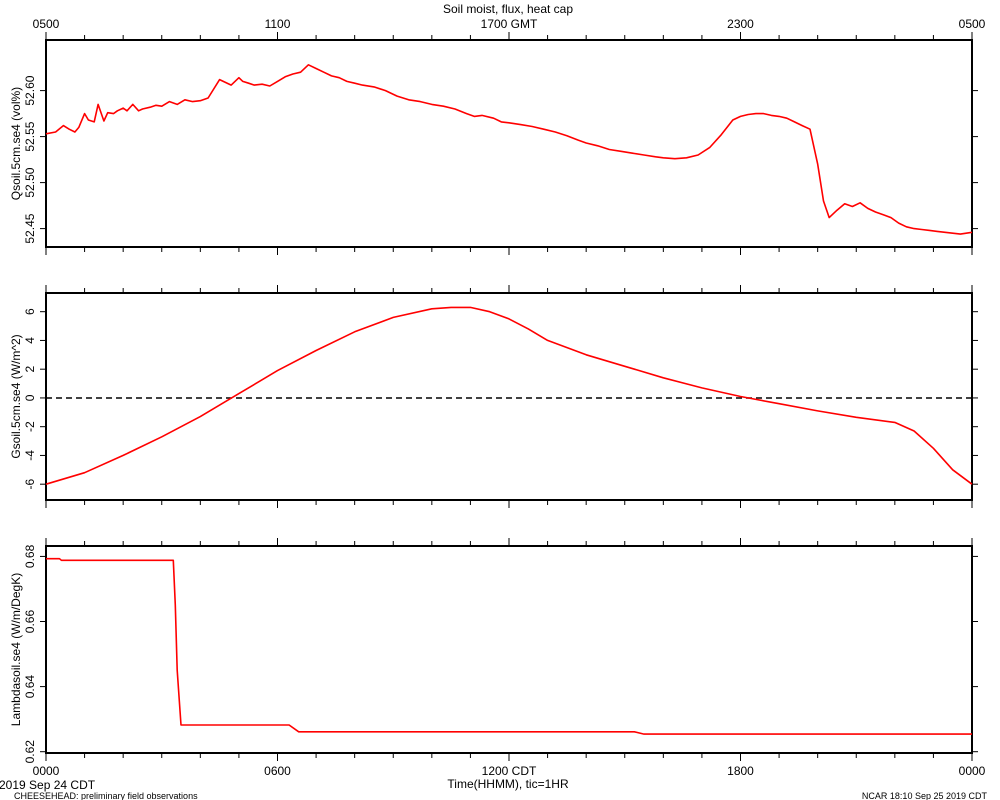  What do you see at coordinates (925, 795) in the screenshot?
I see `stamp-label: NCAR 18:10 Sep 25 2019 CDT` at bounding box center [925, 795].